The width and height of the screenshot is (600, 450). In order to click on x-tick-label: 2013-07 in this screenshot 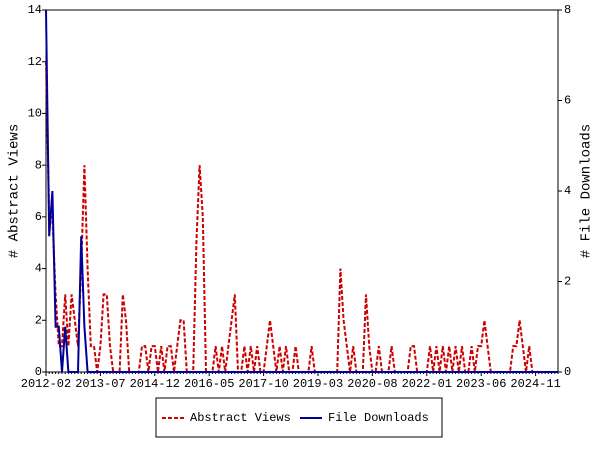, I will do `click(100, 384)`.